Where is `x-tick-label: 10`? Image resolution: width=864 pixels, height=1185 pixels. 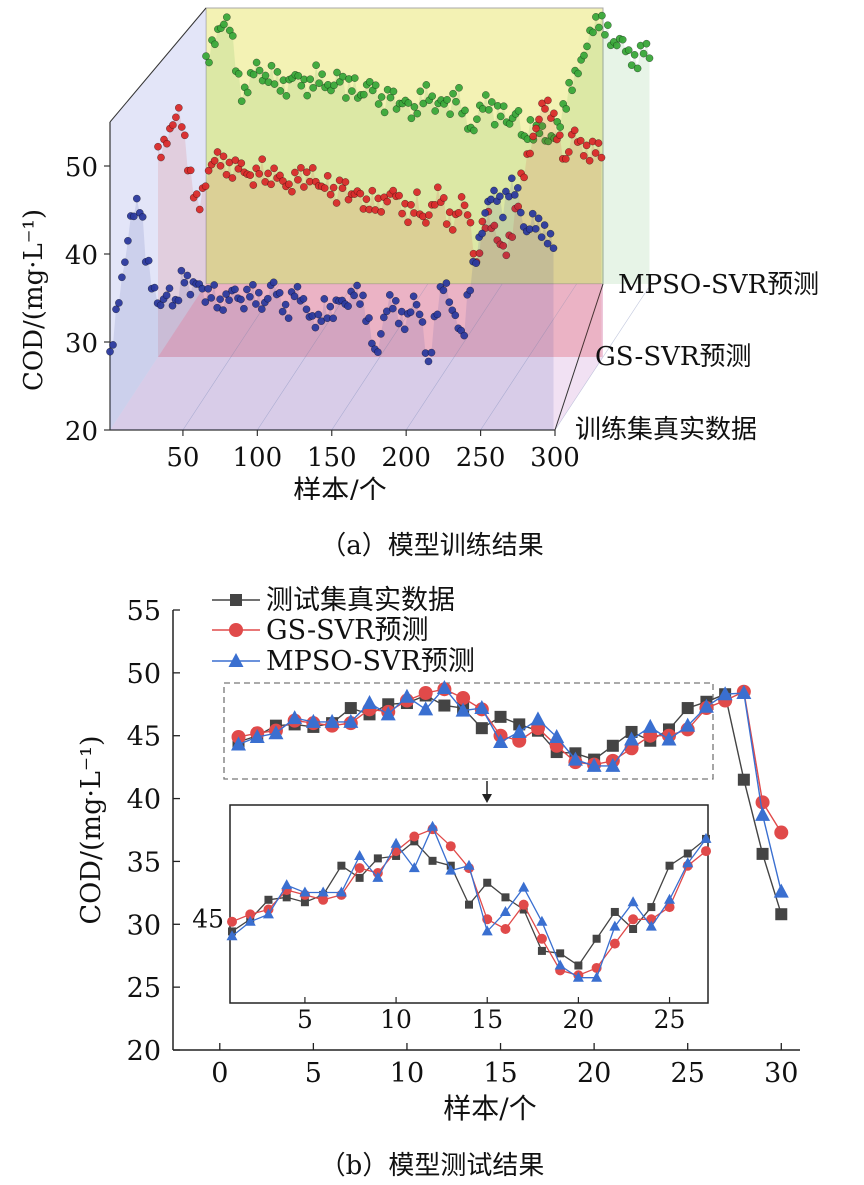 x-tick-label: 10 is located at coordinates (407, 1073).